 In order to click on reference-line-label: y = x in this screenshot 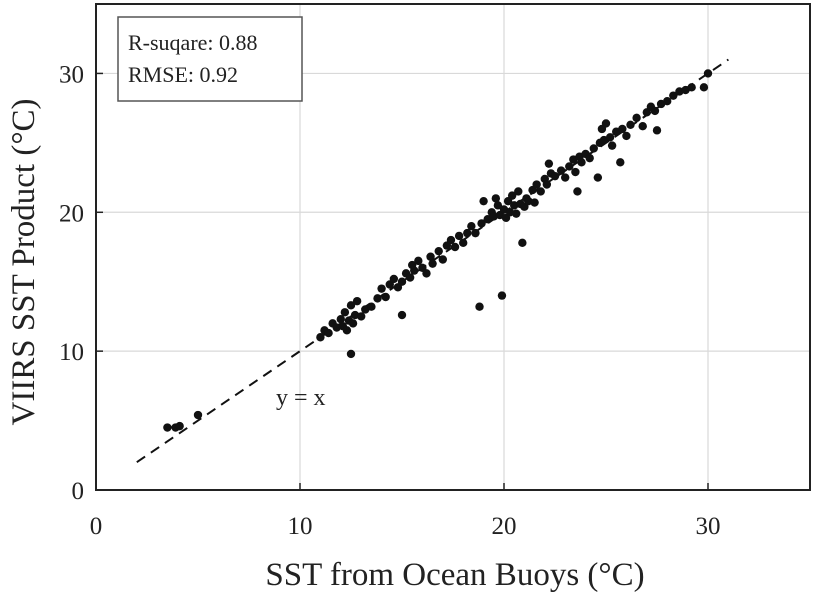, I will do `click(301, 398)`.